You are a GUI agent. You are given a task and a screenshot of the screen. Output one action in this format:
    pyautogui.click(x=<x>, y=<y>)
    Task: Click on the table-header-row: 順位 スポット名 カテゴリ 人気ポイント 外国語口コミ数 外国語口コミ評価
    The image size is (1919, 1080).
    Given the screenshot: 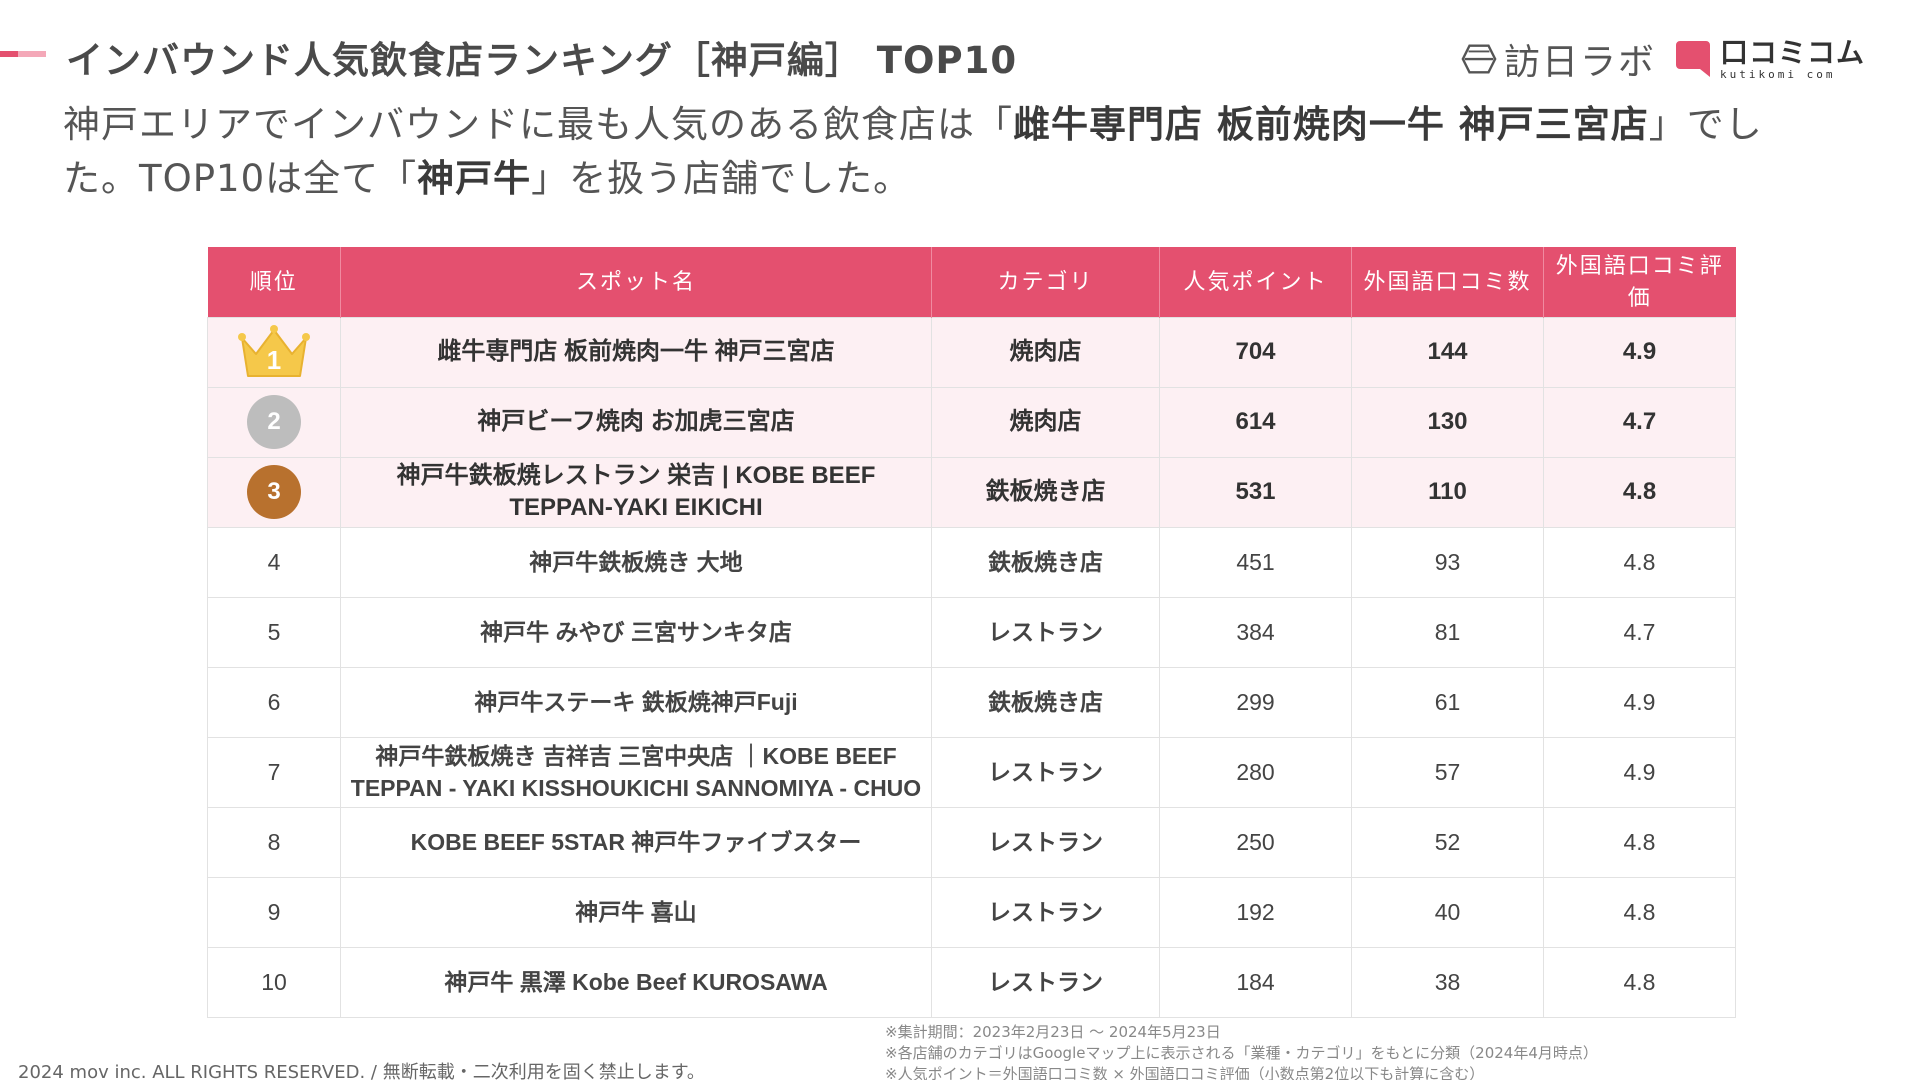 What is the action you would take?
    pyautogui.click(x=971, y=282)
    